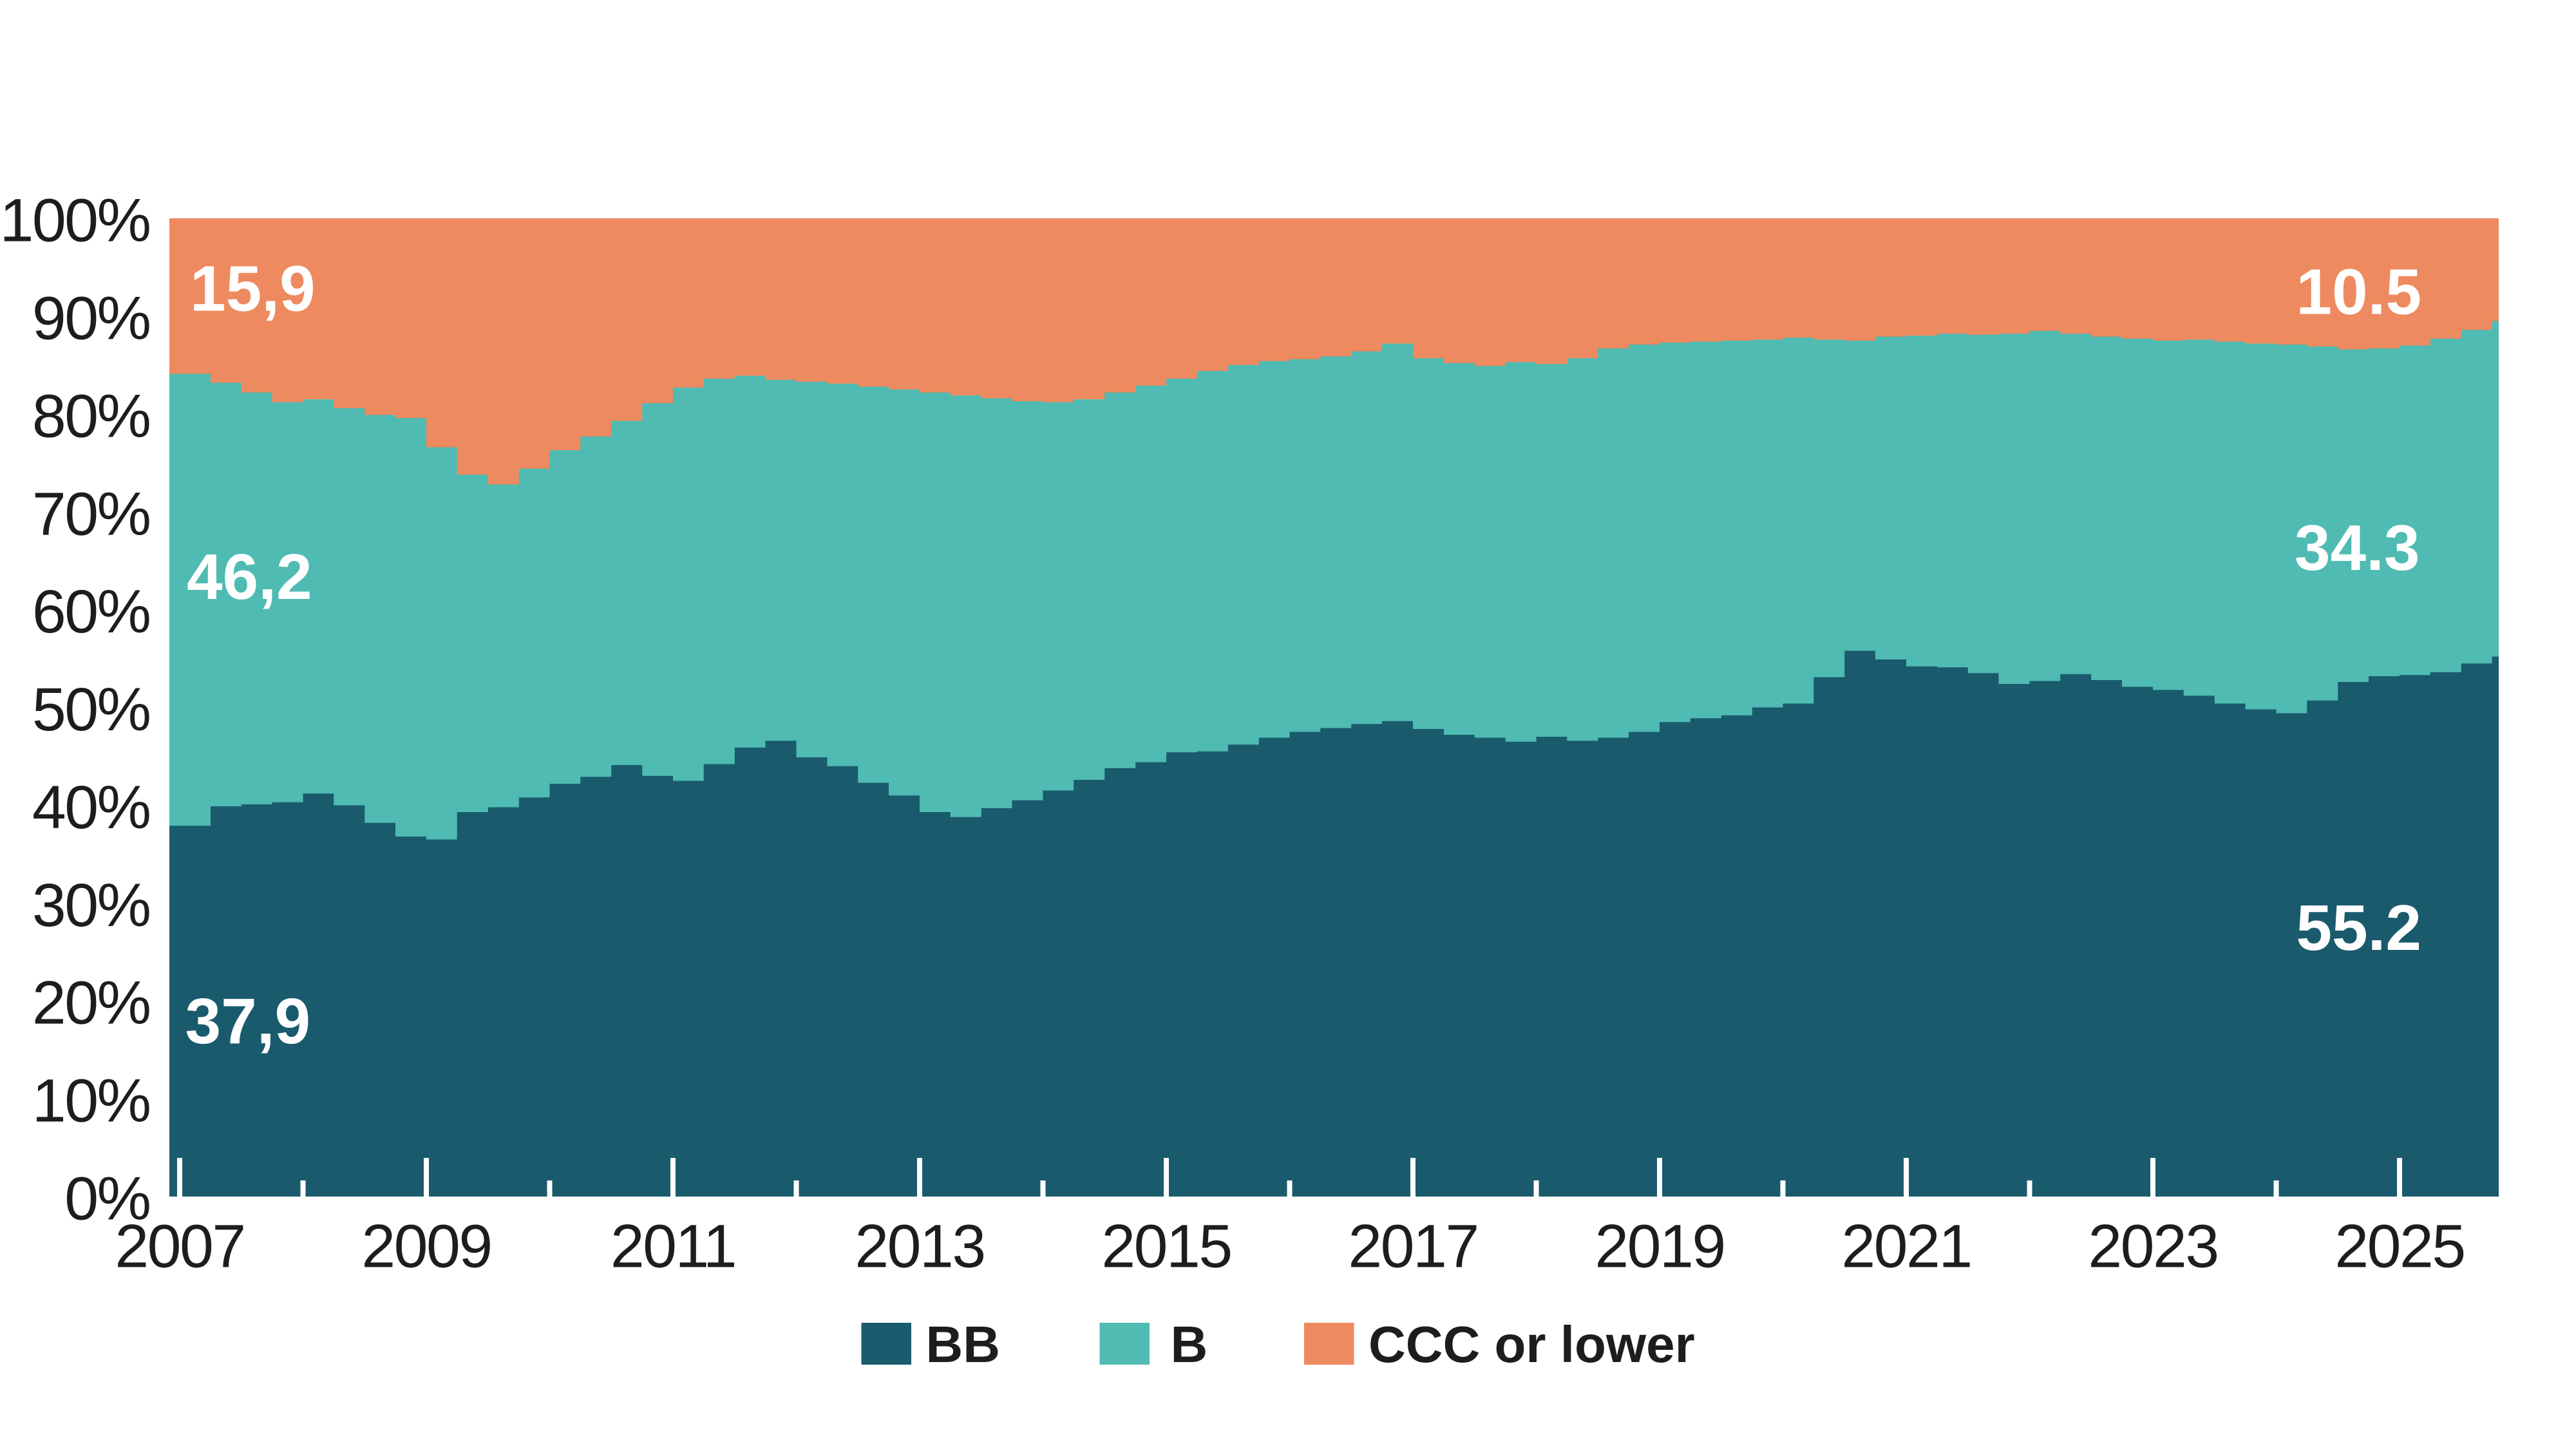 The image size is (2576, 1449). I want to click on value-label-bb-start: 37,9, so click(248, 1021).